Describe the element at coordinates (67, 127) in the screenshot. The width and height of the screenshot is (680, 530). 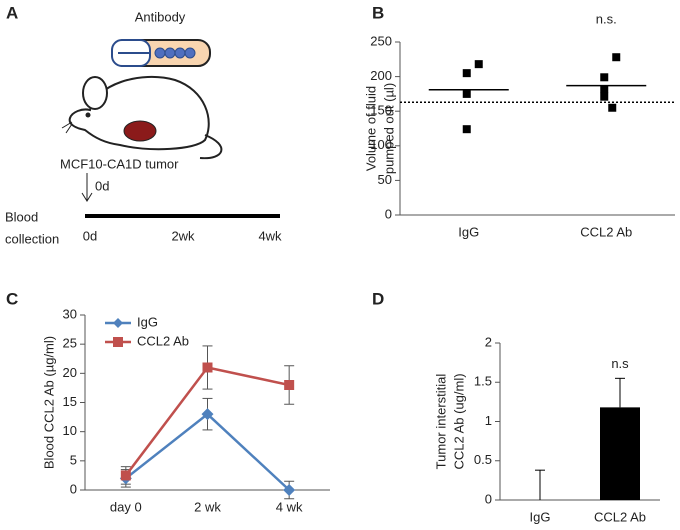
I see `mouse-whiskers` at that location.